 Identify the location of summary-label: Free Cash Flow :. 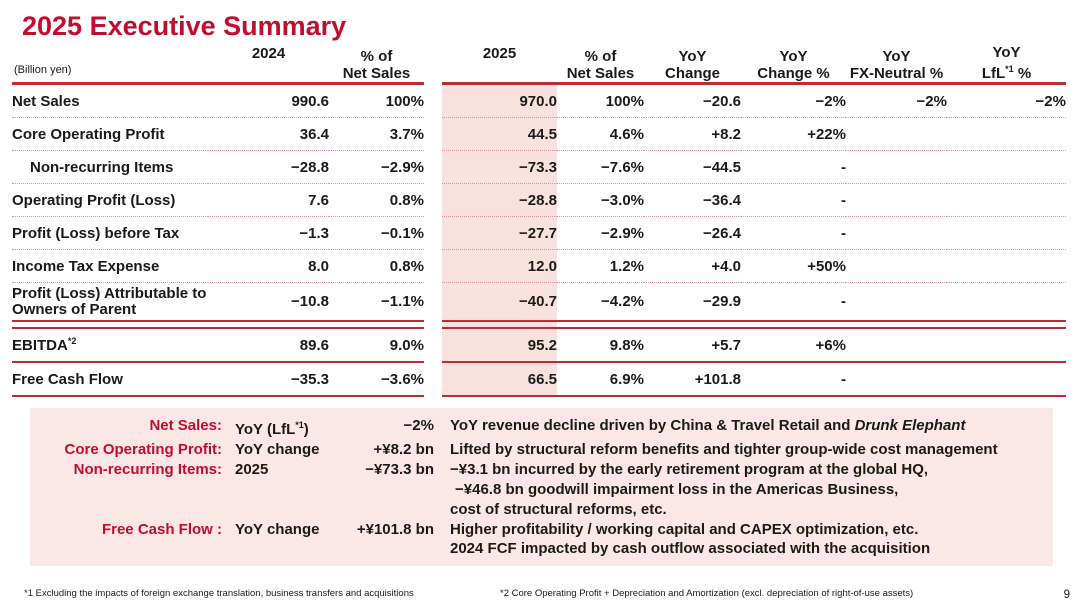
(161, 529).